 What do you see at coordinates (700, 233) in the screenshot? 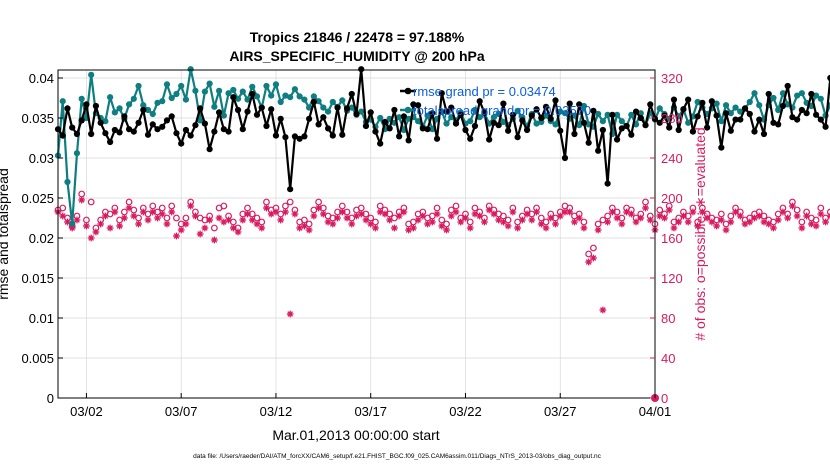
I see `y2-axis-label: # of obs: o=possible; ∗=evaluated` at bounding box center [700, 233].